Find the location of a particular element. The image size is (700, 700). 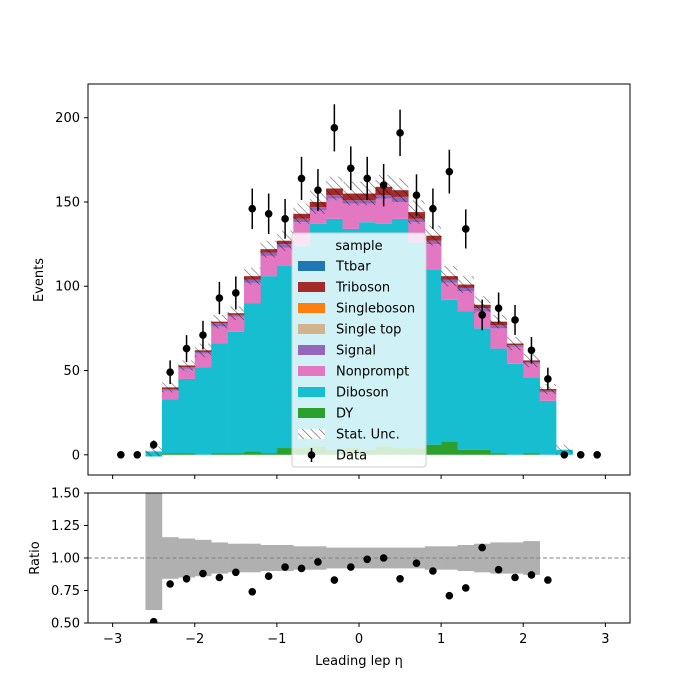

x-tick-label: −1 is located at coordinates (276, 639).